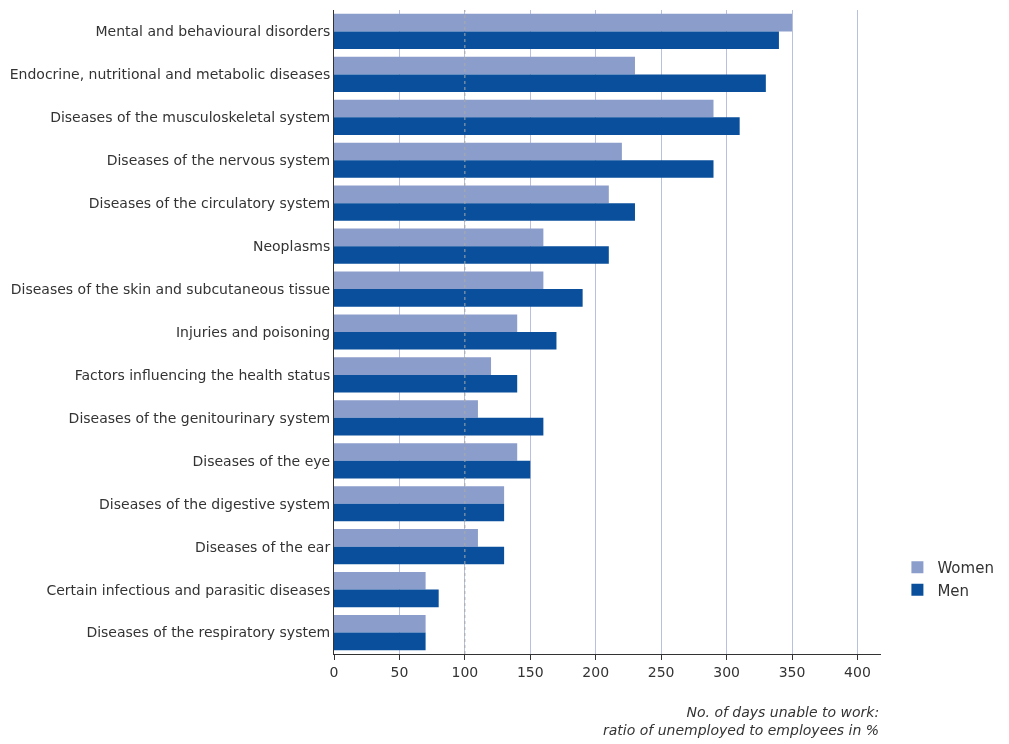  What do you see at coordinates (199, 417) in the screenshot?
I see `y-tick-label: Diseases of the genitourinary system` at bounding box center [199, 417].